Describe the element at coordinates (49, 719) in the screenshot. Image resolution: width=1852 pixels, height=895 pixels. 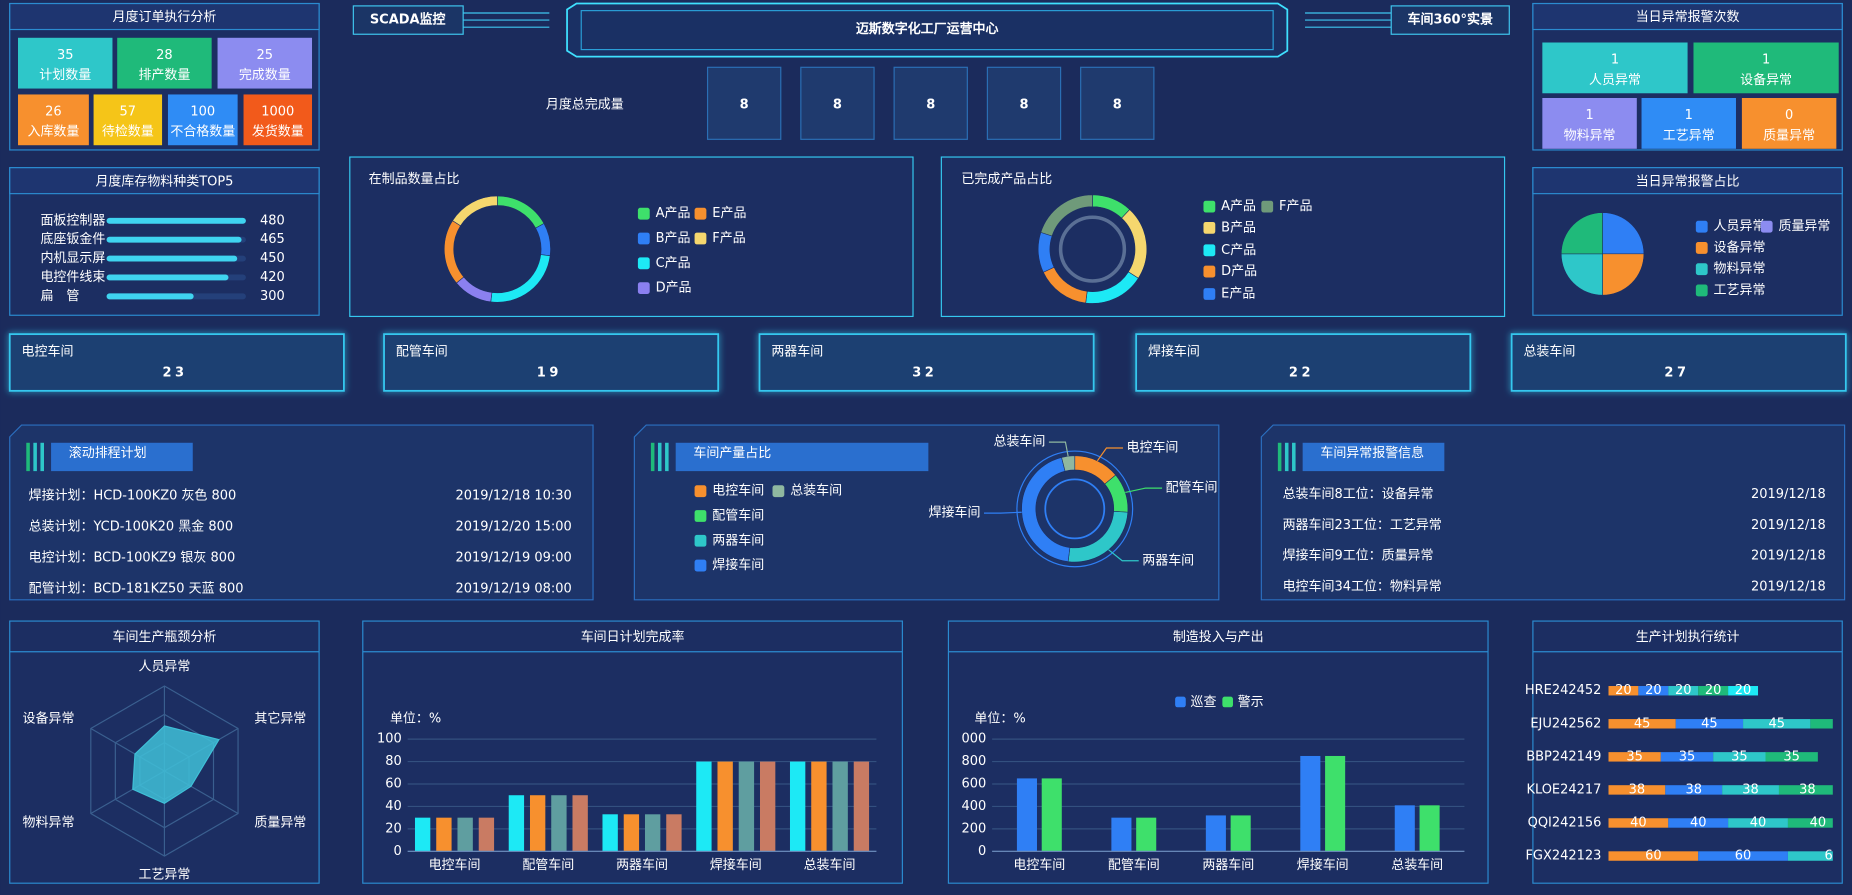
I see `radar-label: 设备异常` at that location.